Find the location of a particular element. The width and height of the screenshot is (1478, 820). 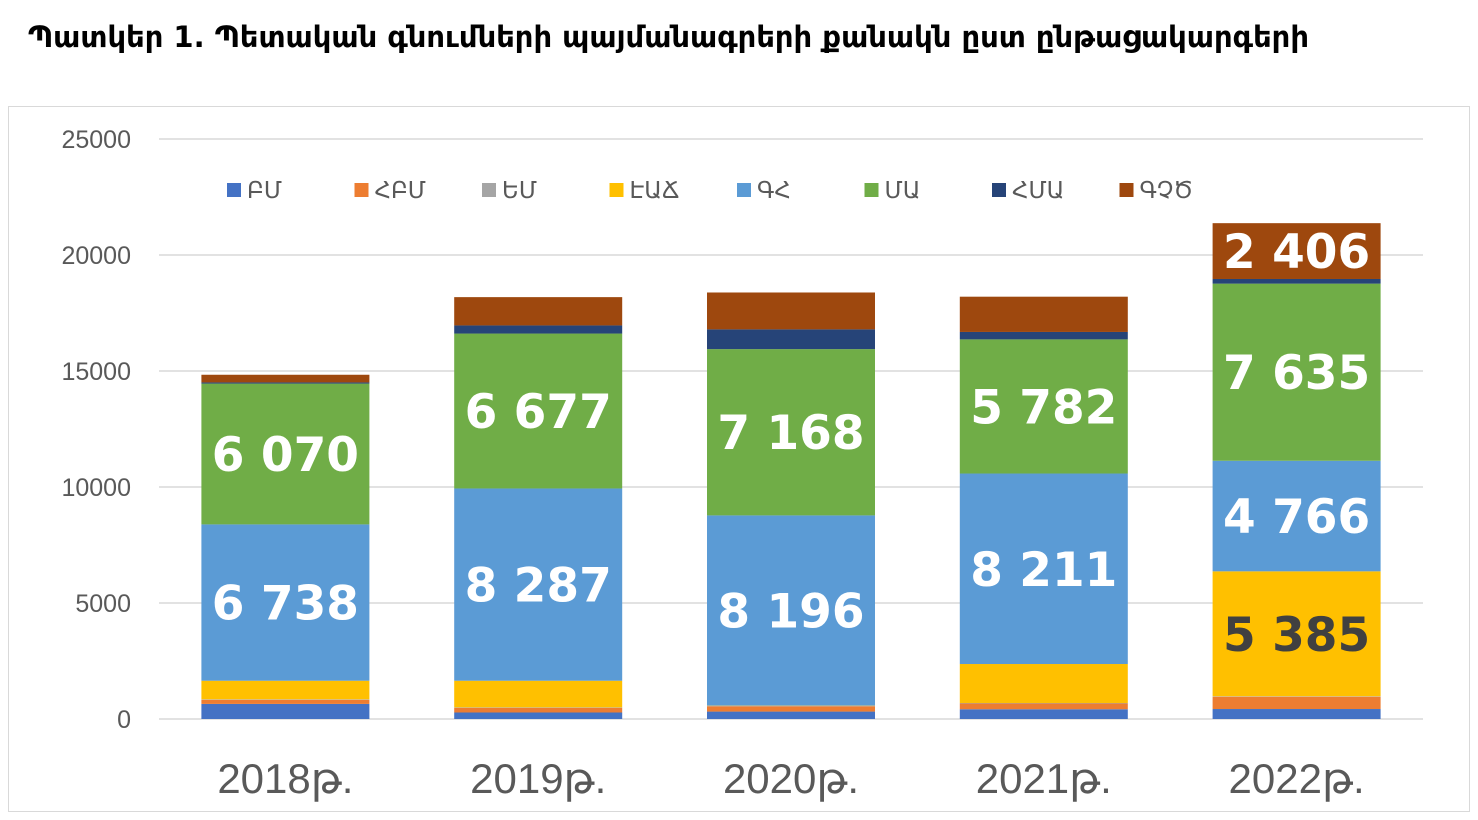

x-tick-label: 2019թ. is located at coordinates (538, 778).